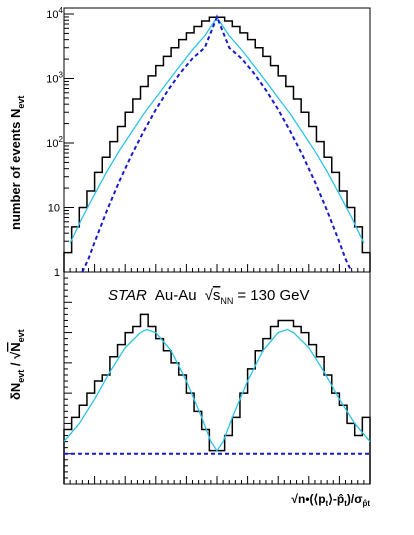 This screenshot has width=414, height=535. Describe the element at coordinates (54, 209) in the screenshot. I see `top-y-tick-label: 10` at that location.